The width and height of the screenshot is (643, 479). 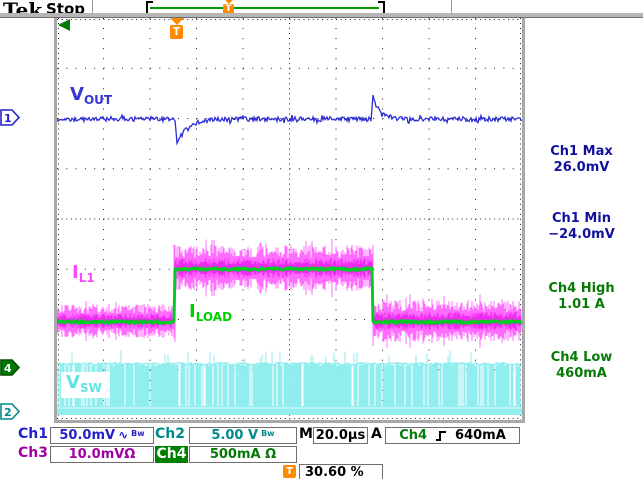 What do you see at coordinates (243, 435) in the screenshot?
I see `ch2-scale-readout: 5.00 V Bw` at bounding box center [243, 435].